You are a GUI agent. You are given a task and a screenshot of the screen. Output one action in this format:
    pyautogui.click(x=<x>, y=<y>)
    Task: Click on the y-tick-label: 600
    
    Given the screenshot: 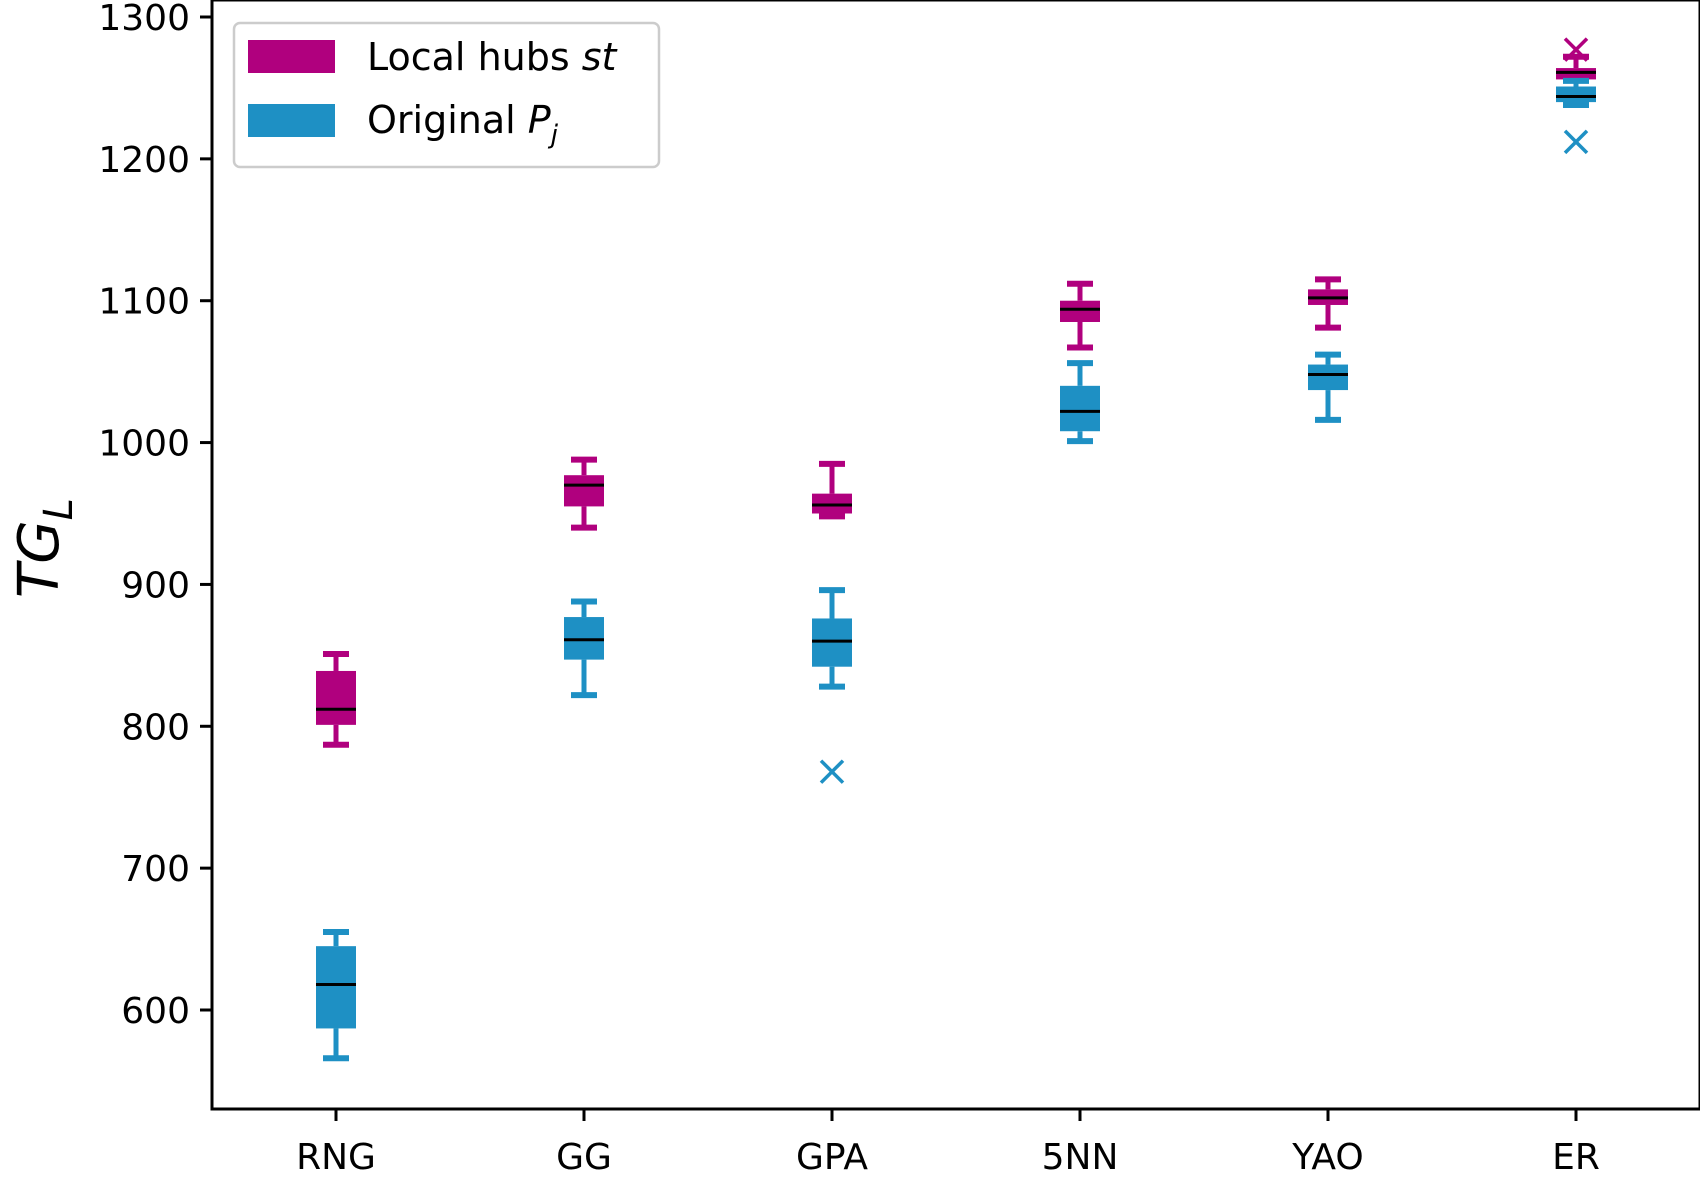 What is the action you would take?
    pyautogui.click(x=155, y=1011)
    